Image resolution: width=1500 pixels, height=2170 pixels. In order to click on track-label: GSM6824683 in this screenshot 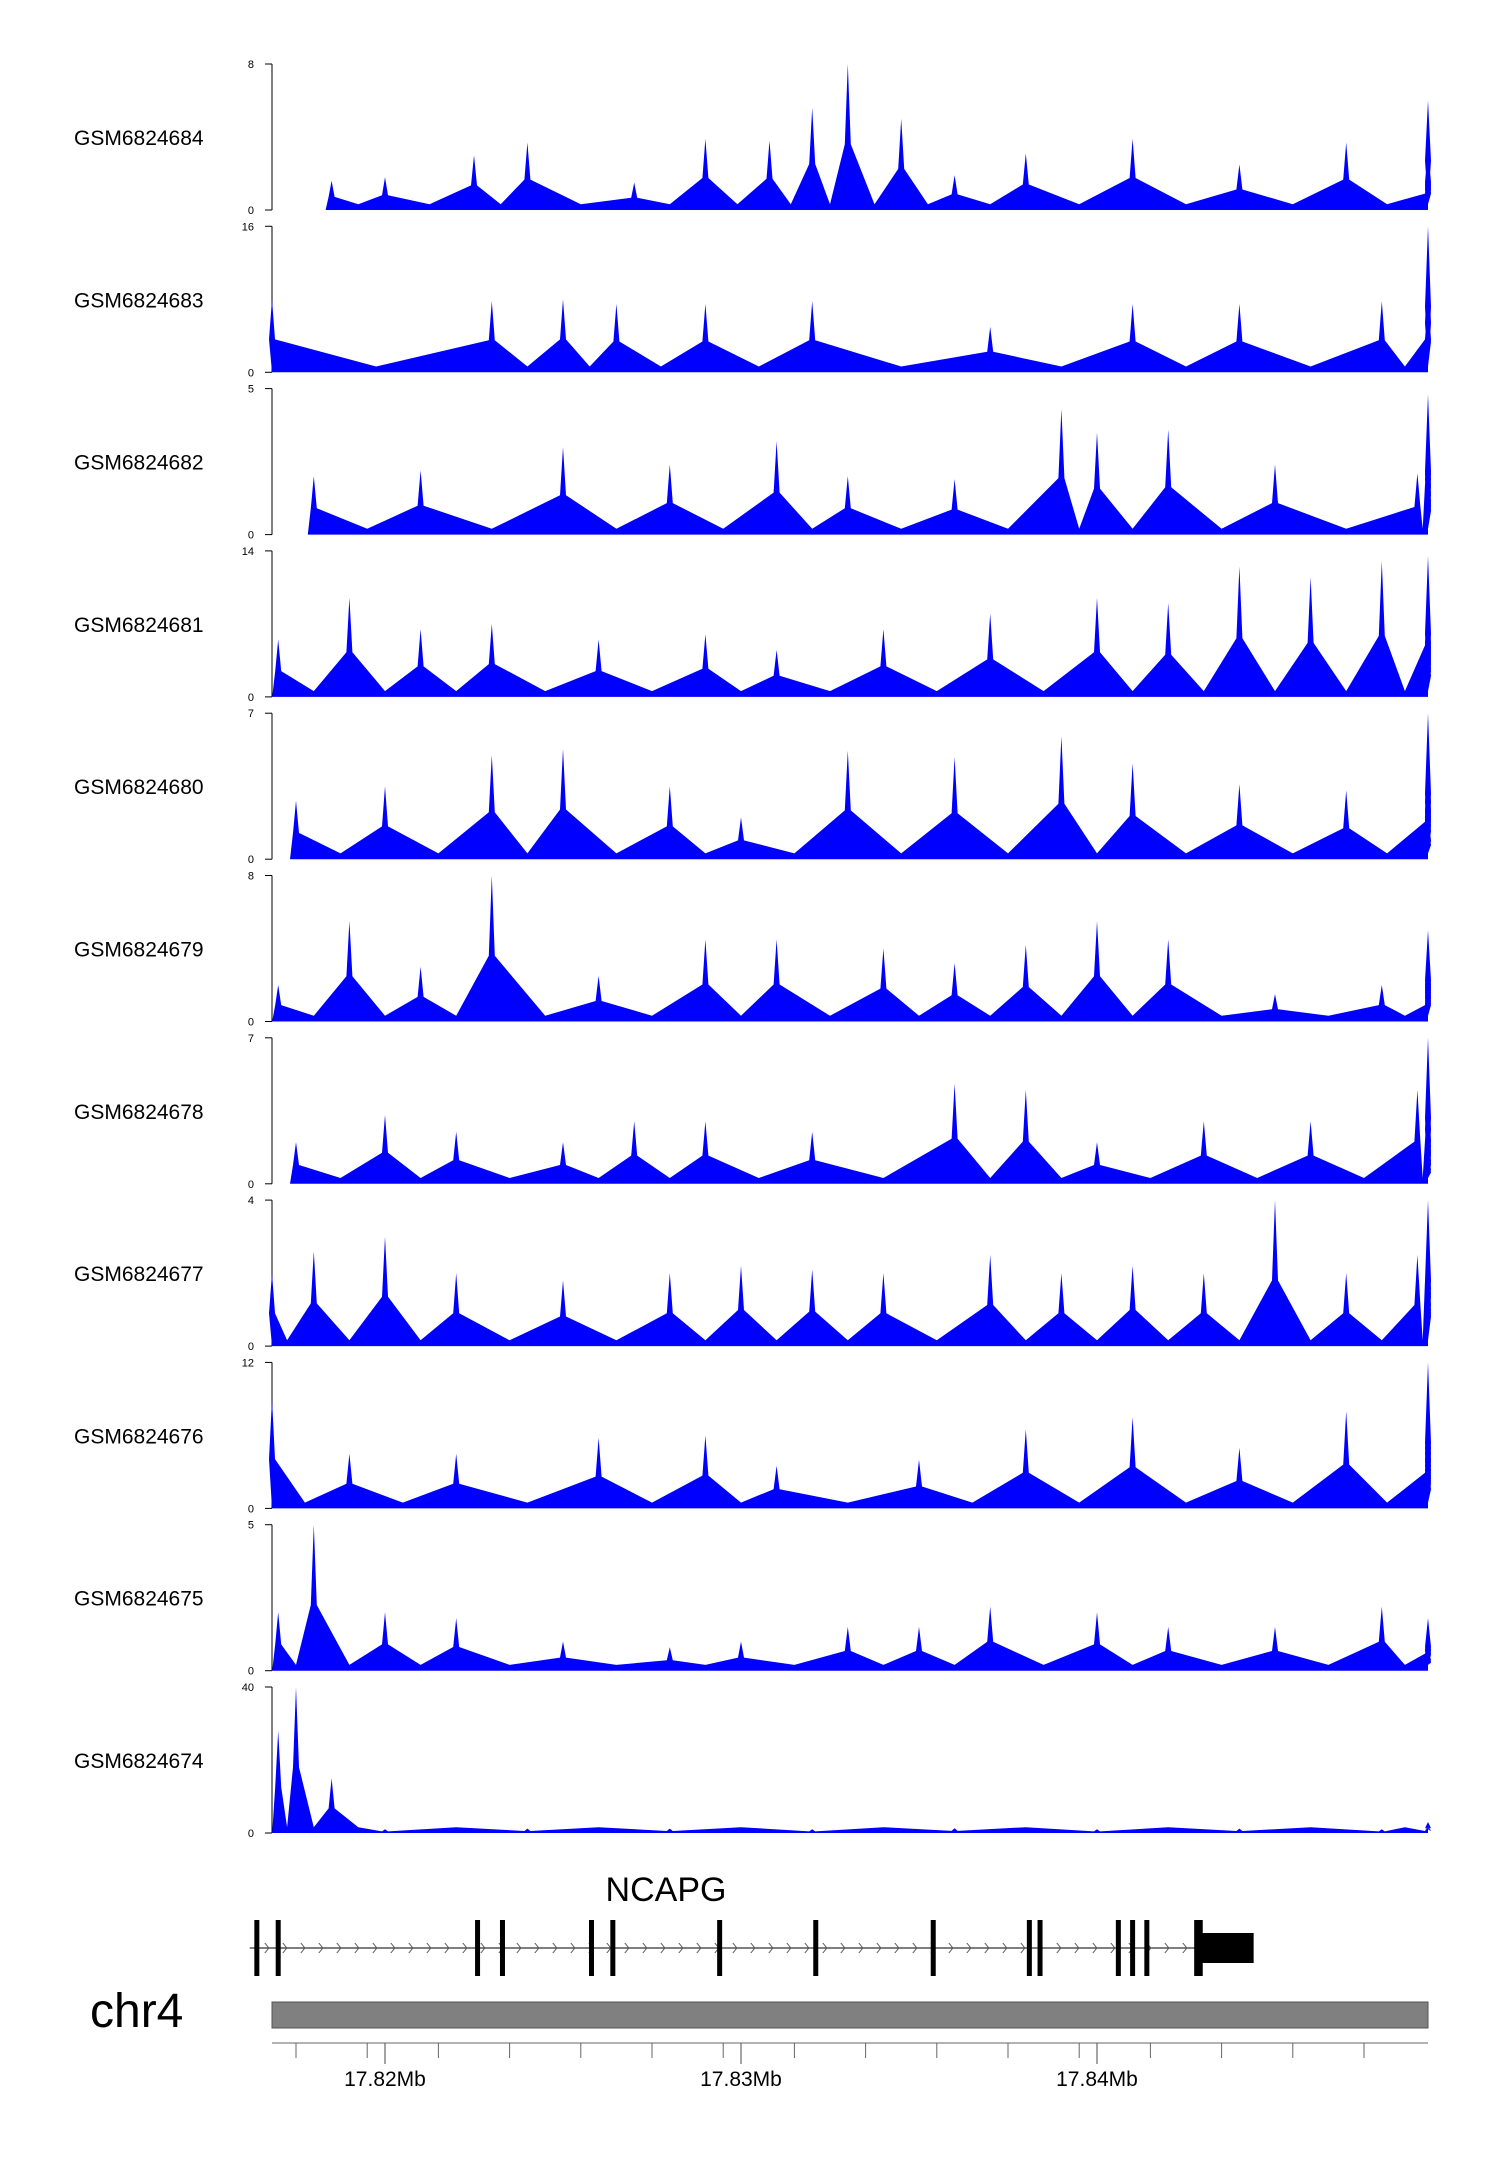, I will do `click(139, 300)`.